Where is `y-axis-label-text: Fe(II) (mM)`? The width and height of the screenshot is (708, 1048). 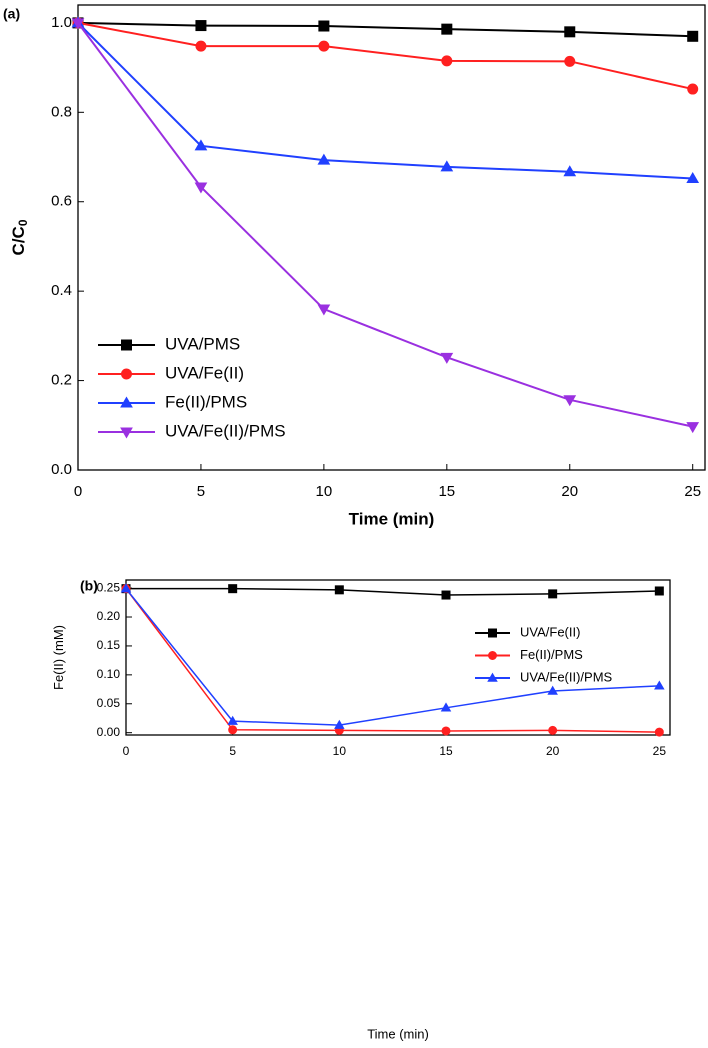 y-axis-label-text: Fe(II) (mM) is located at coordinates (58, 657).